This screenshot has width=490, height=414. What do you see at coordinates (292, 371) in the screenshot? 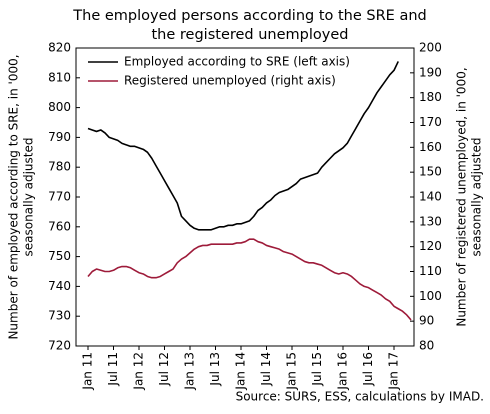
I see `x-tick-label: Jan 15` at bounding box center [292, 371].